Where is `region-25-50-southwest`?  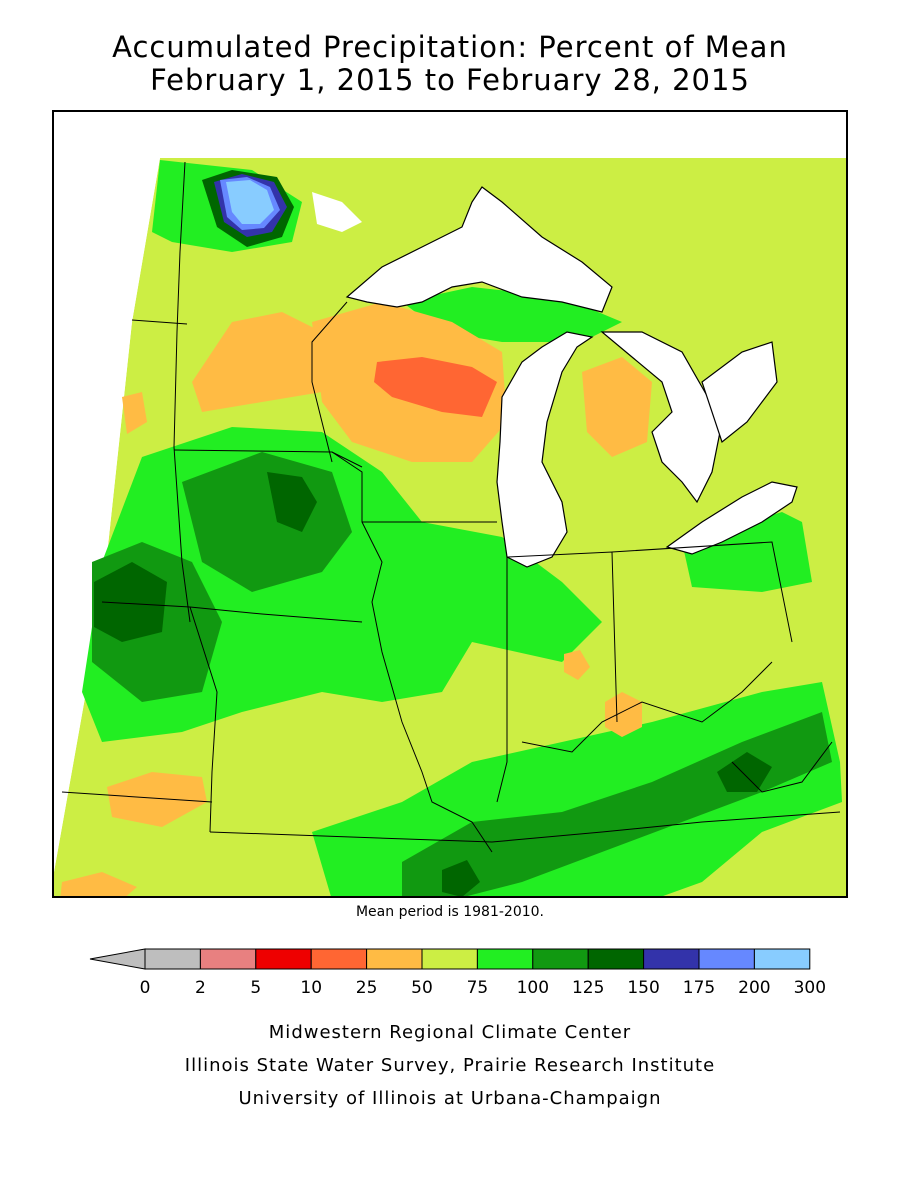 region-25-50-southwest is located at coordinates (157, 799).